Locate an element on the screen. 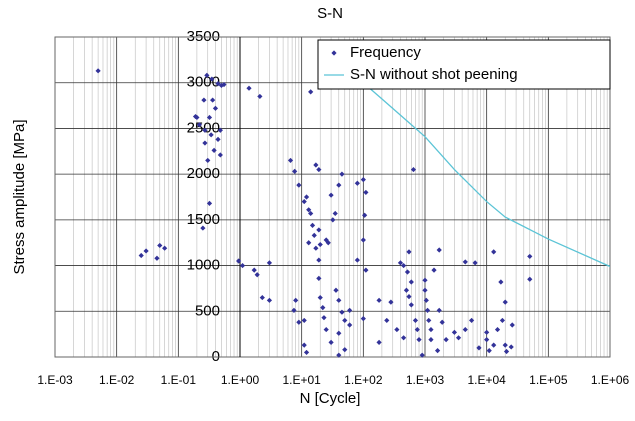 This screenshot has height=421, width=635. y-tick-label: 2000 is located at coordinates (203, 173).